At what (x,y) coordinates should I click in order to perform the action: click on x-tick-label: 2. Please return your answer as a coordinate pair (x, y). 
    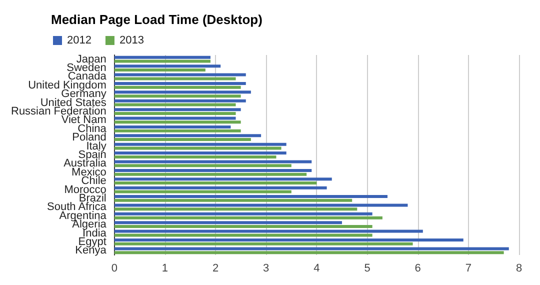
    Looking at the image, I should click on (215, 268).